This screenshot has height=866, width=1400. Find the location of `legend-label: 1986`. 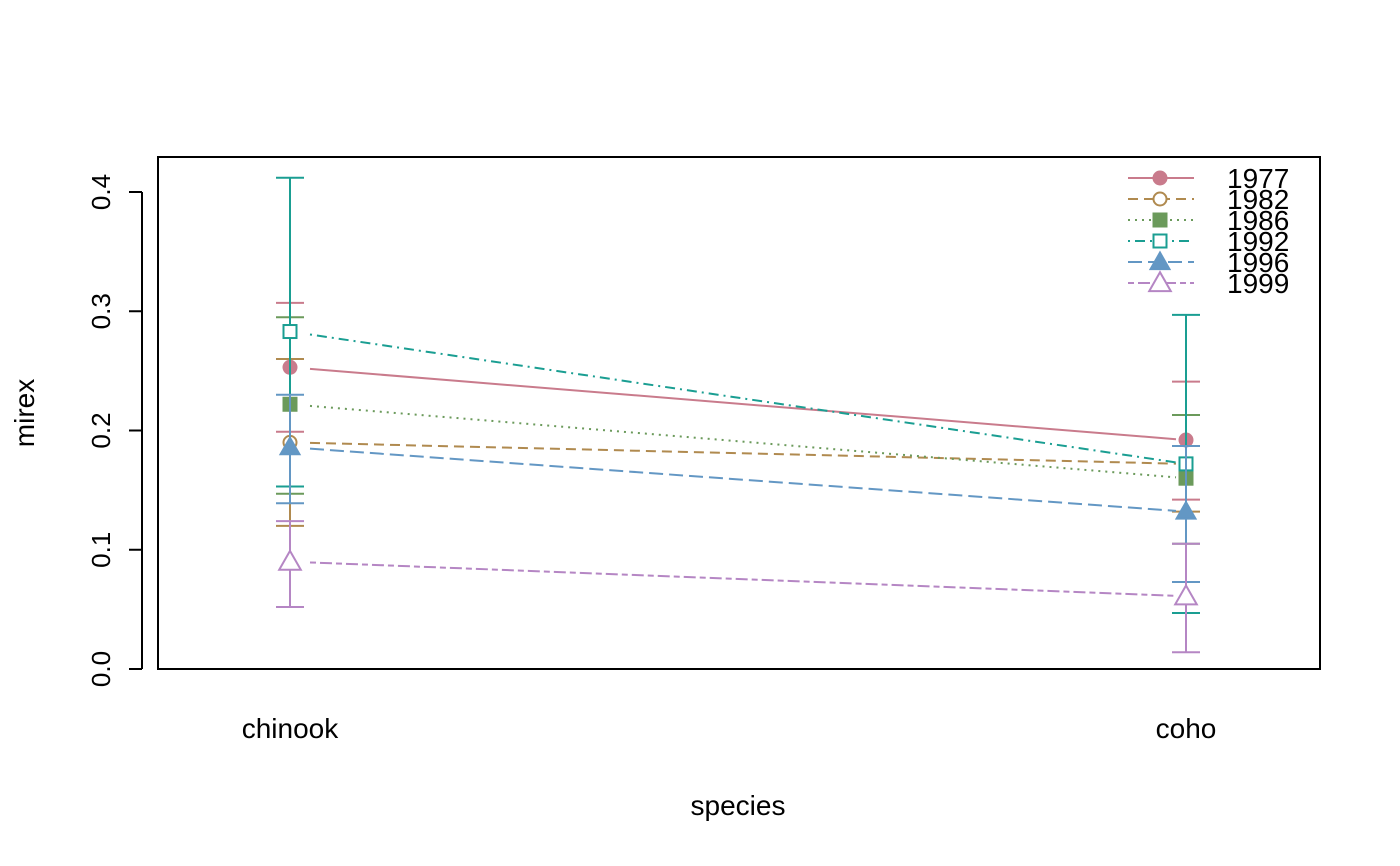

legend-label: 1986 is located at coordinates (1258, 220).